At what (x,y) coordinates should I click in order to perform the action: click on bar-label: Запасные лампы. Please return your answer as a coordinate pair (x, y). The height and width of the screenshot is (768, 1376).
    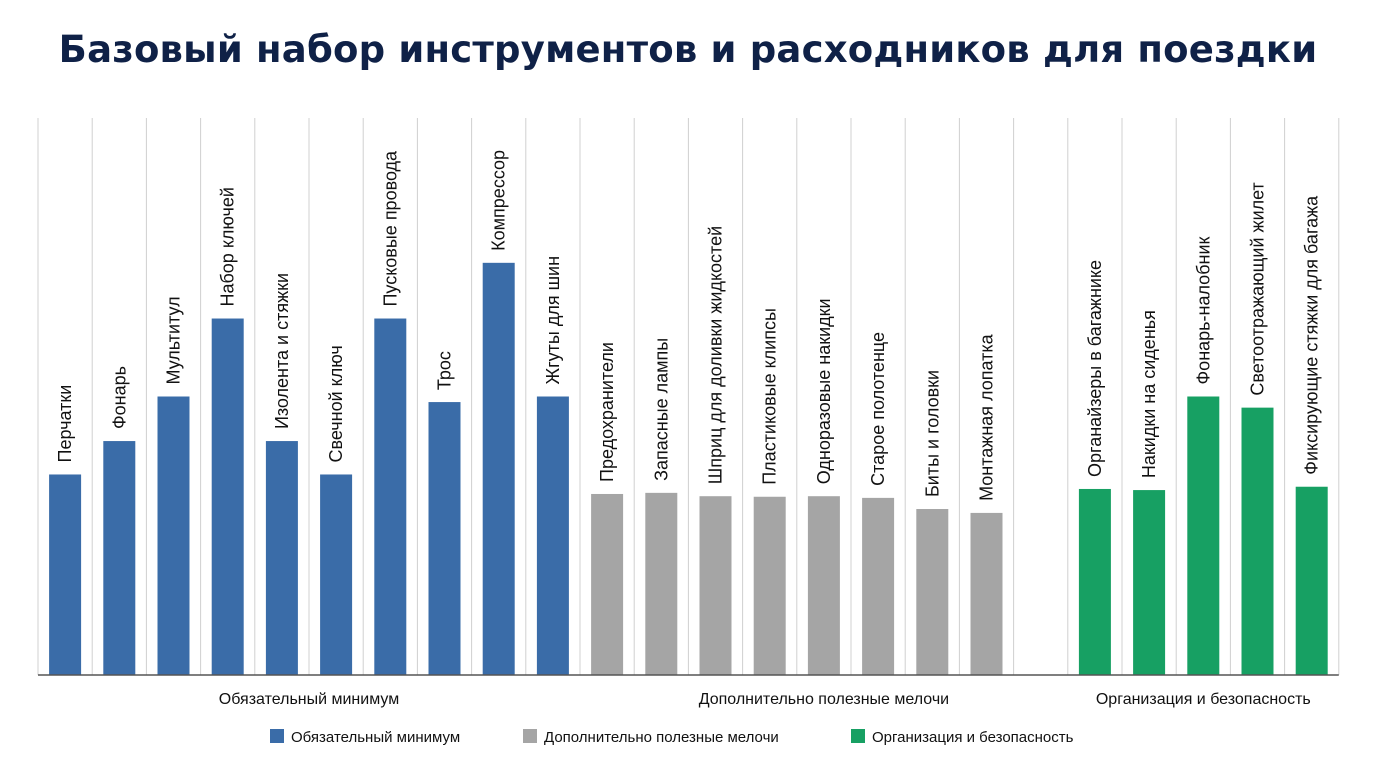
    Looking at the image, I should click on (661, 409).